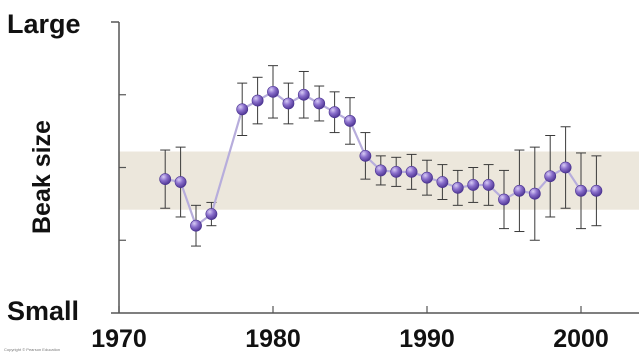  Describe the element at coordinates (43, 311) in the screenshot. I see `y-bottom-label: Small` at that location.